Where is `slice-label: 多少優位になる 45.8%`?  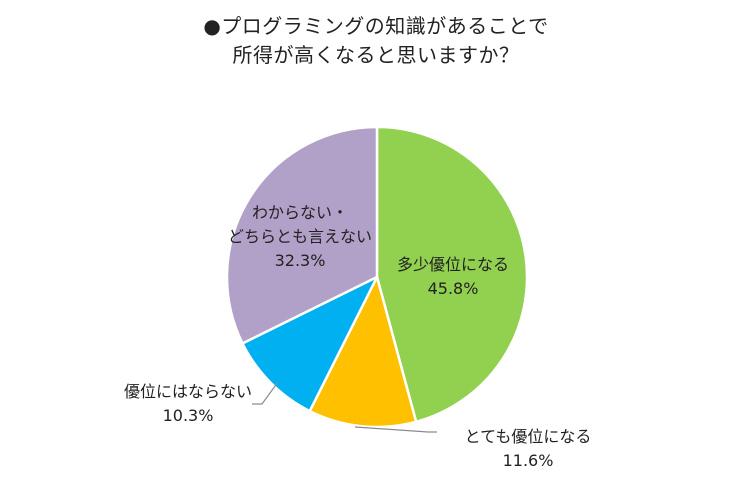
slice-label: 多少優位になる 45.8% is located at coordinates (453, 276).